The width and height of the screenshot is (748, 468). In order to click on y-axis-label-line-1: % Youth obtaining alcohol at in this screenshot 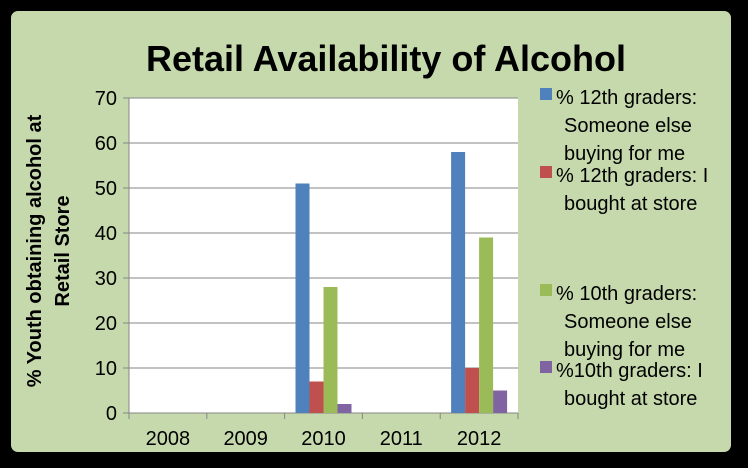, I will do `click(35, 250)`.